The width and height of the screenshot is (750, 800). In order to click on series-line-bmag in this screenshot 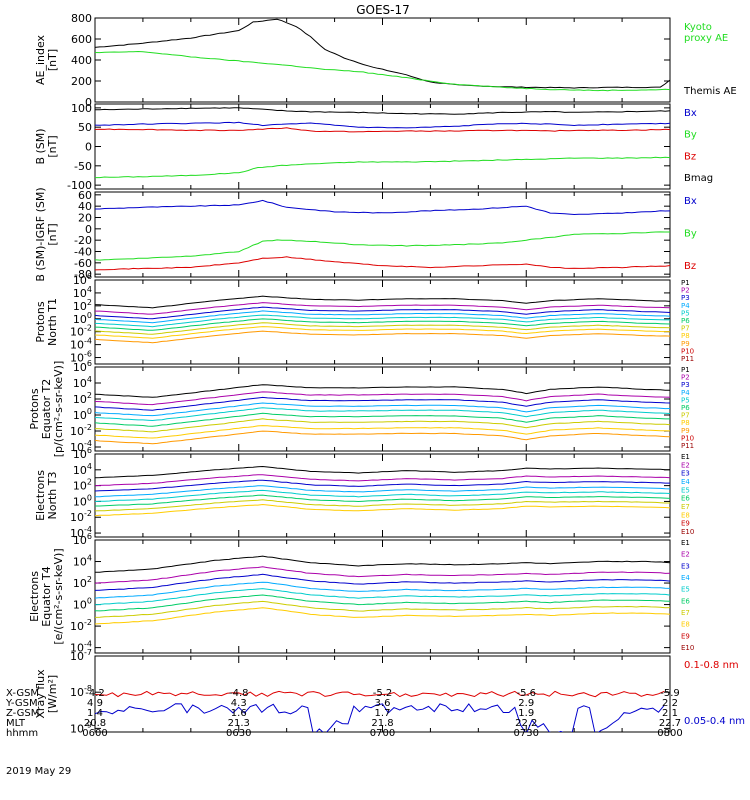, I will do `click(382, 111)`.